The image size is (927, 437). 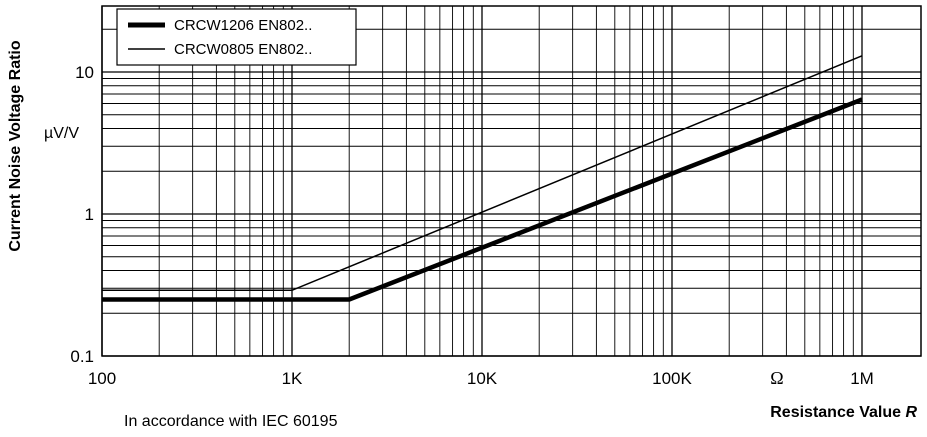 I want to click on x-tick-label: 100, so click(x=102, y=378).